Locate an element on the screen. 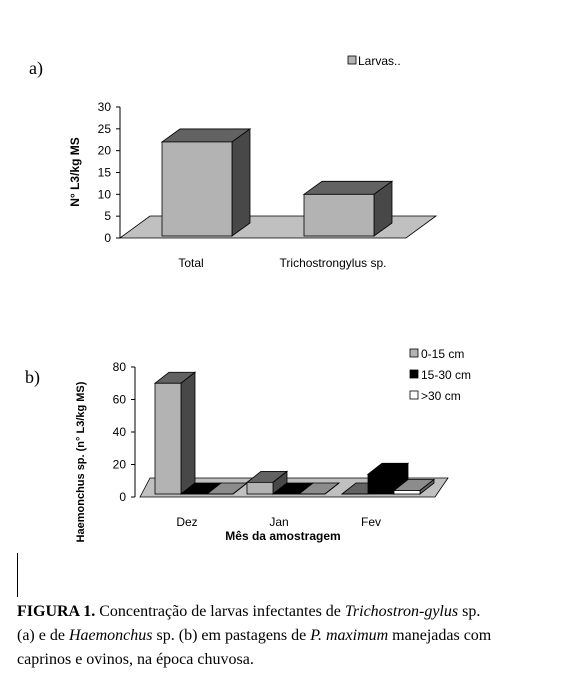  chart-b-y-tick-label: 40 is located at coordinates (120, 432).